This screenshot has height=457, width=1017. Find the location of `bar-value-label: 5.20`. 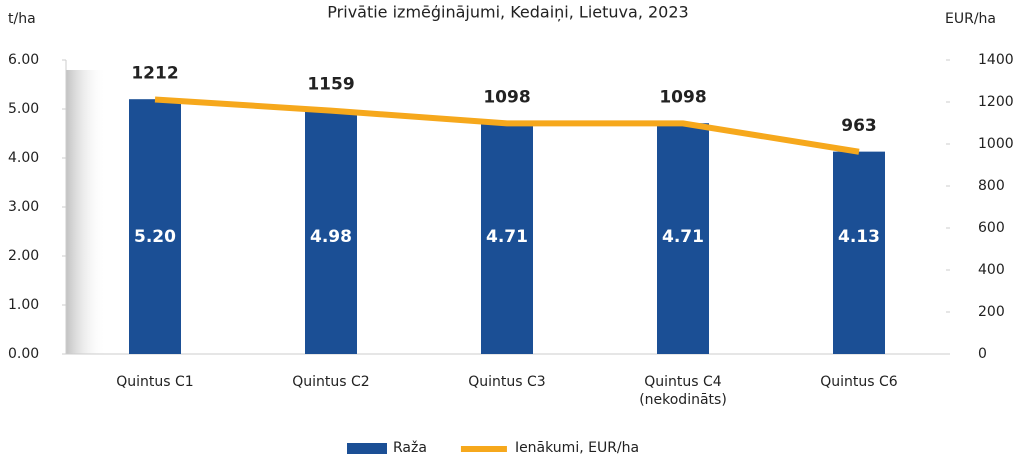

bar-value-label: 5.20 is located at coordinates (155, 237).